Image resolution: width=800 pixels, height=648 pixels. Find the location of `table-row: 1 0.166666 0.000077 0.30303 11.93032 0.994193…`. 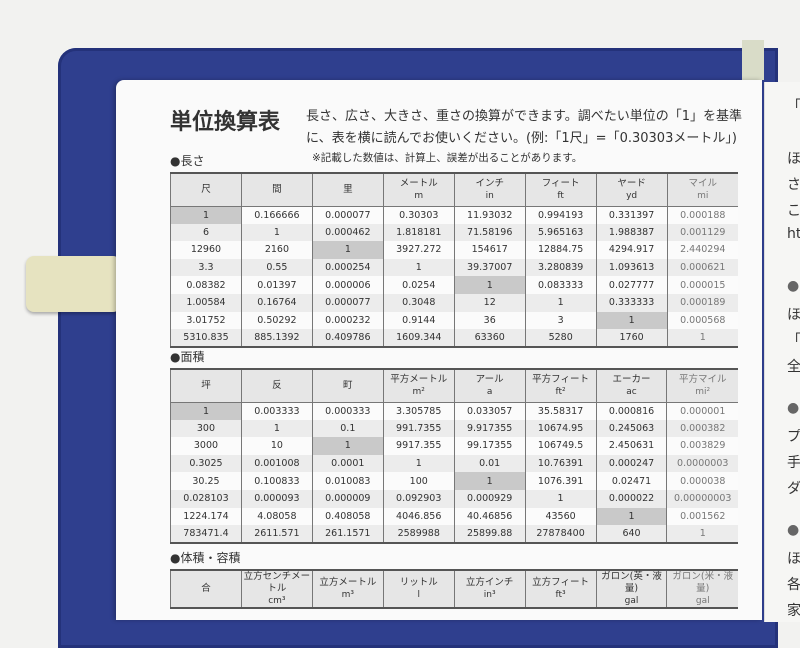

table-row: 1 0.166666 0.000077 0.30303 11.93032 0.994193… is located at coordinates (454, 215).